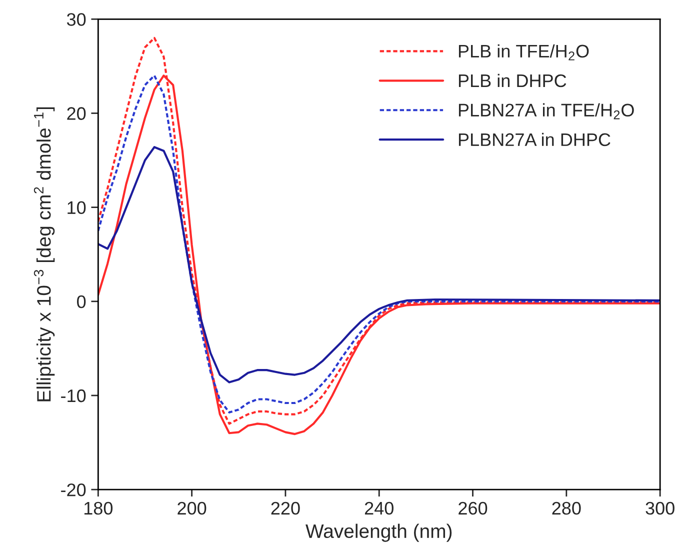 Image resolution: width=677 pixels, height=547 pixels. What do you see at coordinates (379, 508) in the screenshot?
I see `x-tick-label: 240` at bounding box center [379, 508].